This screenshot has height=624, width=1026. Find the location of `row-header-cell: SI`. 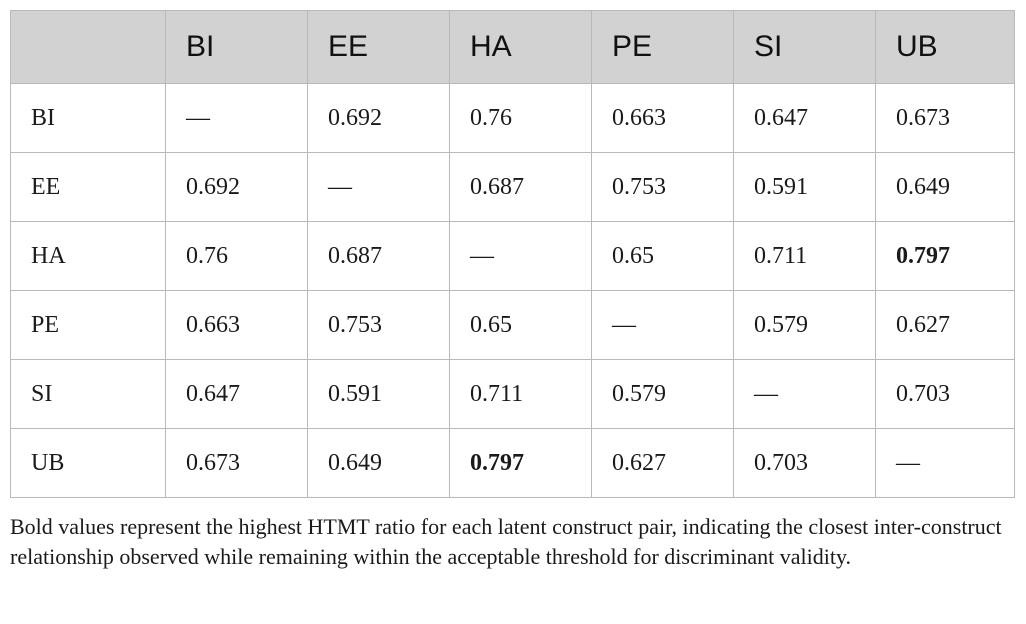

row-header-cell: SI is located at coordinates (88, 394).